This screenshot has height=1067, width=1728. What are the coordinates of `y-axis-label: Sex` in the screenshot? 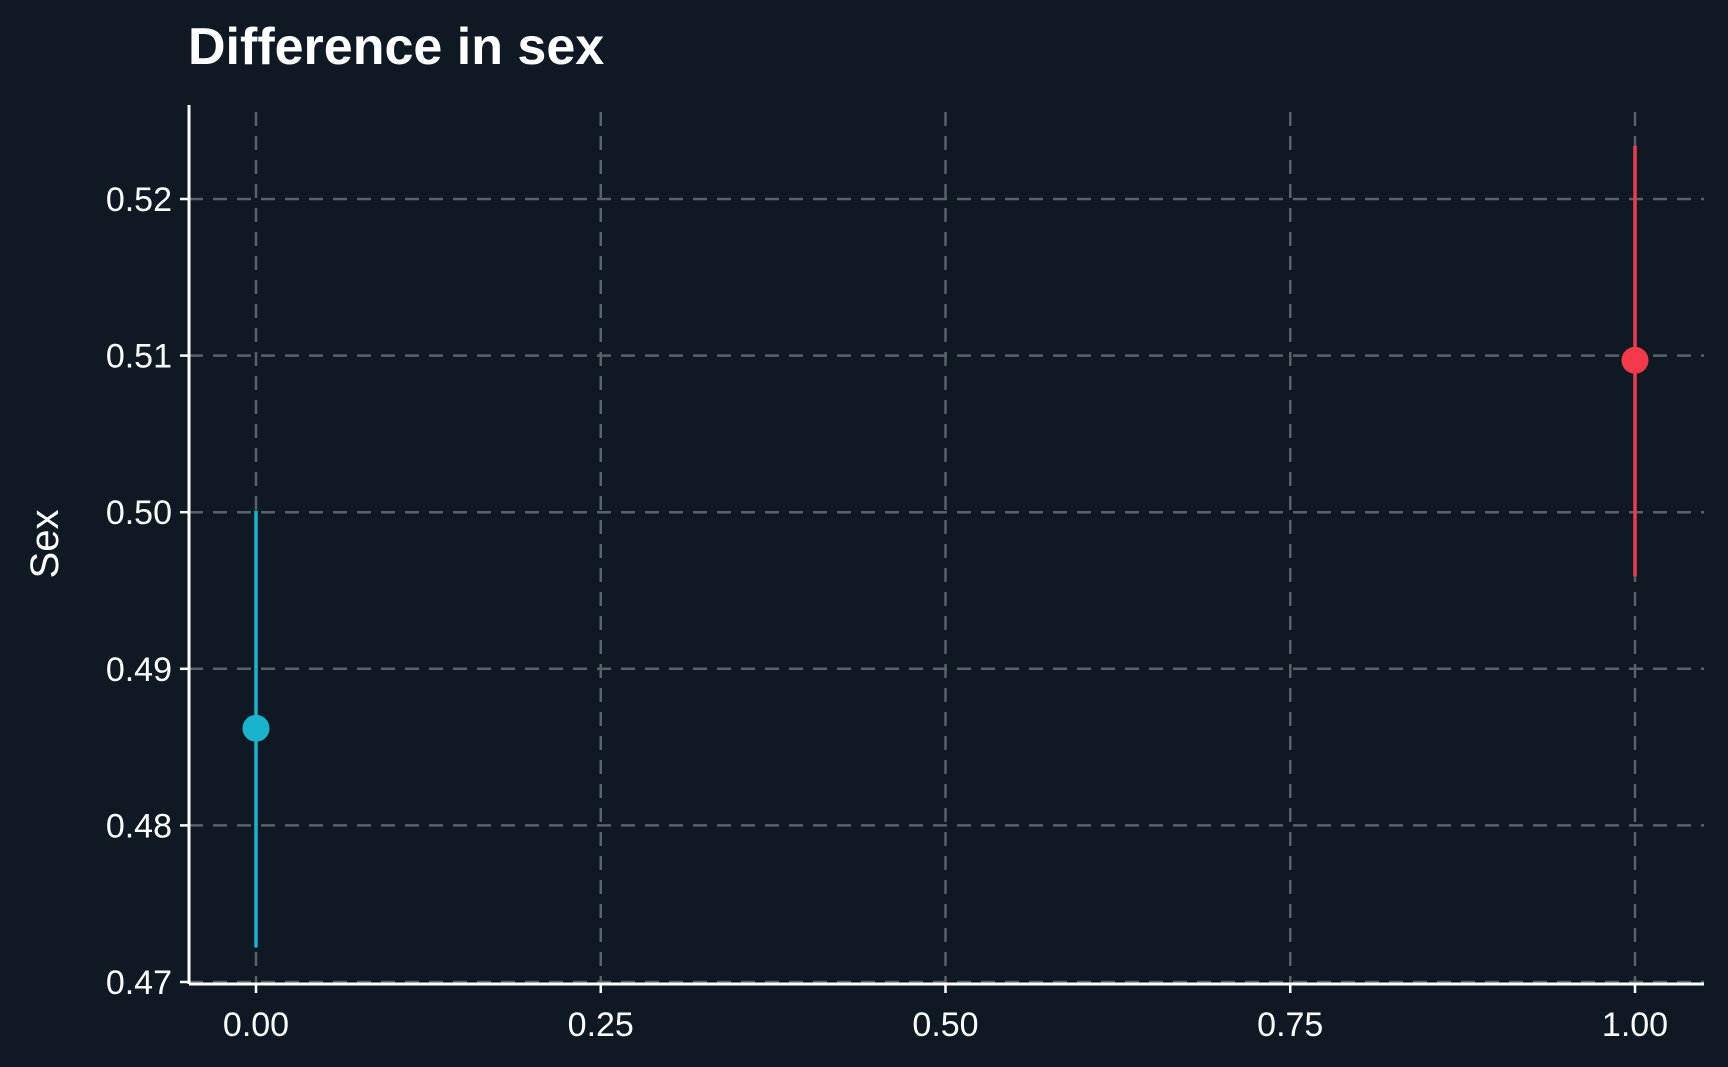 It's located at (45, 544).